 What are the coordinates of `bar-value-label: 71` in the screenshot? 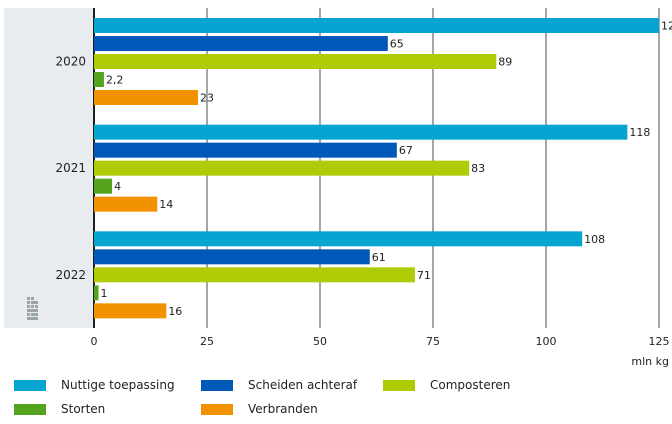 It's located at (424, 275).